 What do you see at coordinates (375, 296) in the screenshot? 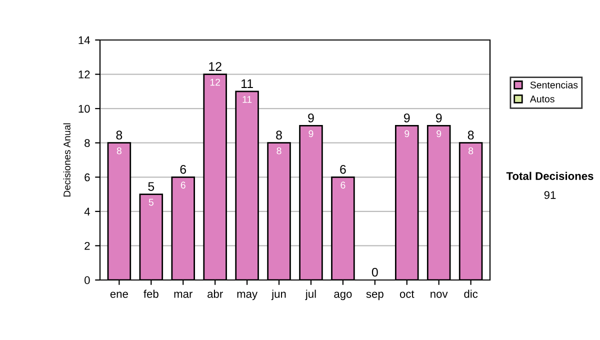
I see `x-tick-label: sep` at bounding box center [375, 296].